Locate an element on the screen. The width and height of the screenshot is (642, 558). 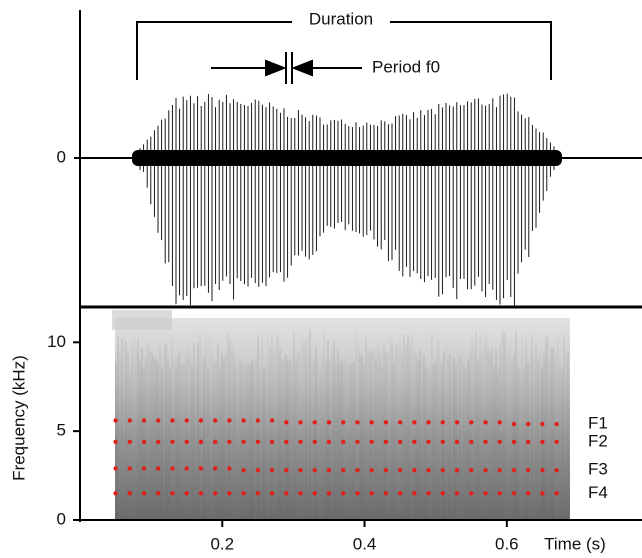
y-tick-label: 5 is located at coordinates (61, 430).